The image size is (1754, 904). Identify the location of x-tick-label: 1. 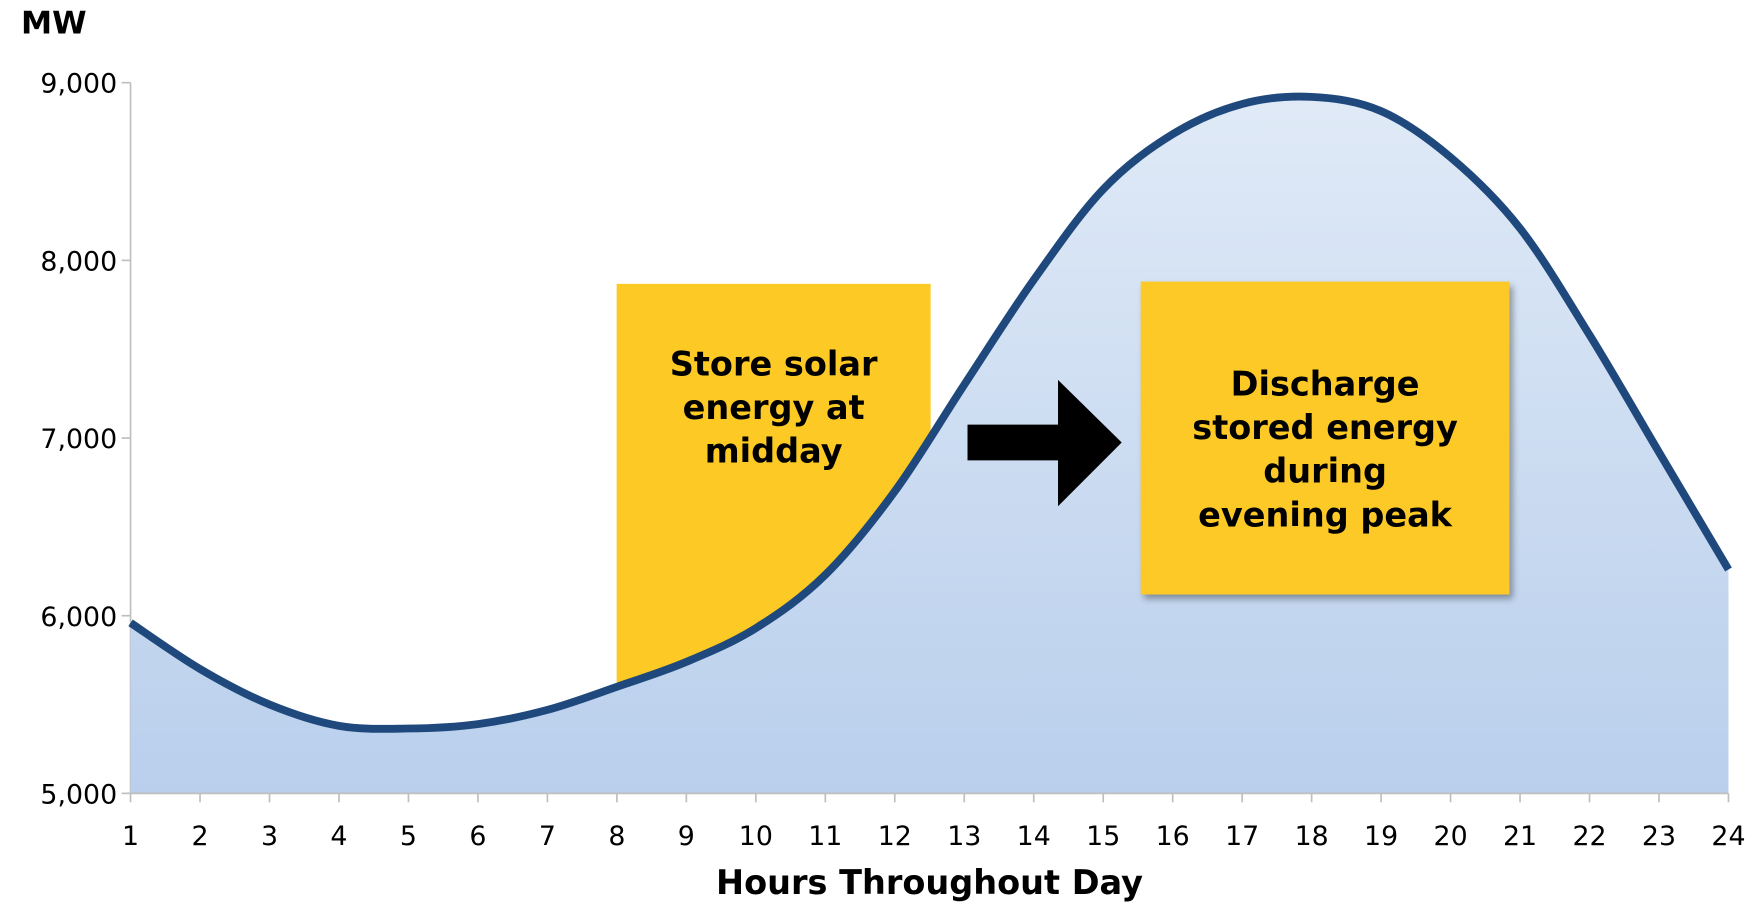
(130, 836).